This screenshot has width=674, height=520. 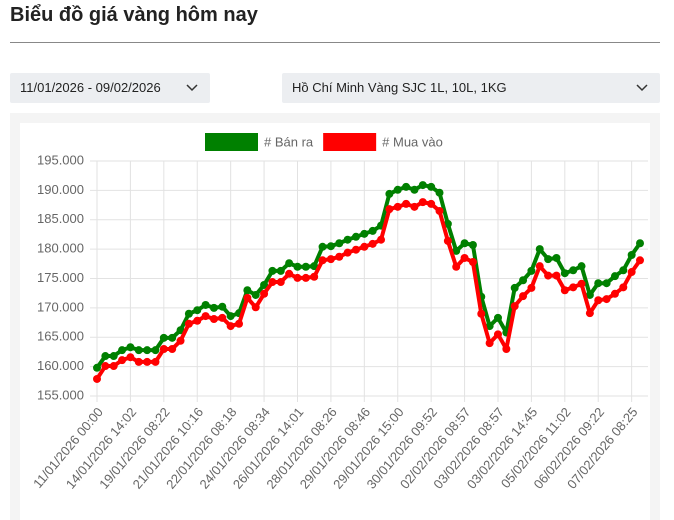 I want to click on legend-label: # Mua vào, so click(x=412, y=141).